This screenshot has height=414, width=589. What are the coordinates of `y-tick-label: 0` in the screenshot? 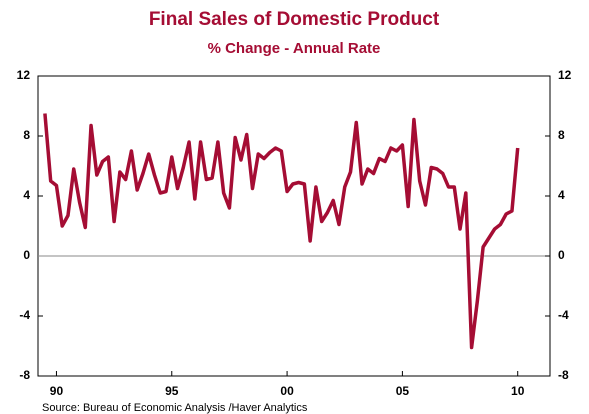 It's located at (26, 255).